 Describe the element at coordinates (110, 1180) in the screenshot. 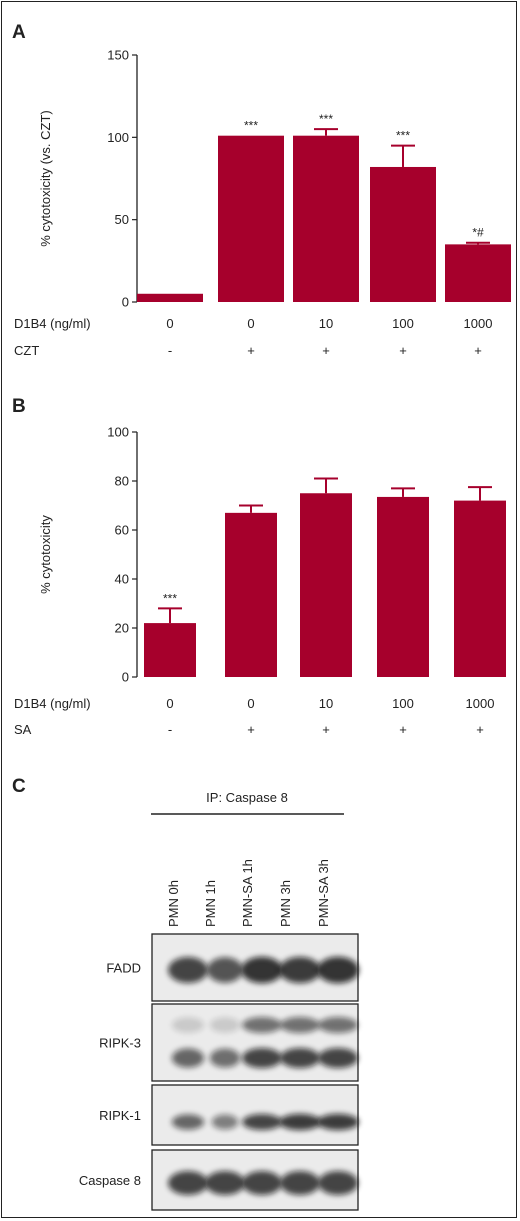

I see `blot-row-label: Caspase 8` at that location.